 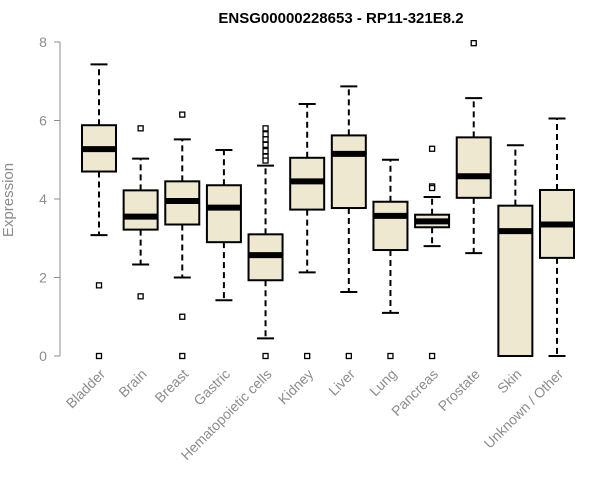 I want to click on y-axis-label: Expression, so click(x=8, y=200).